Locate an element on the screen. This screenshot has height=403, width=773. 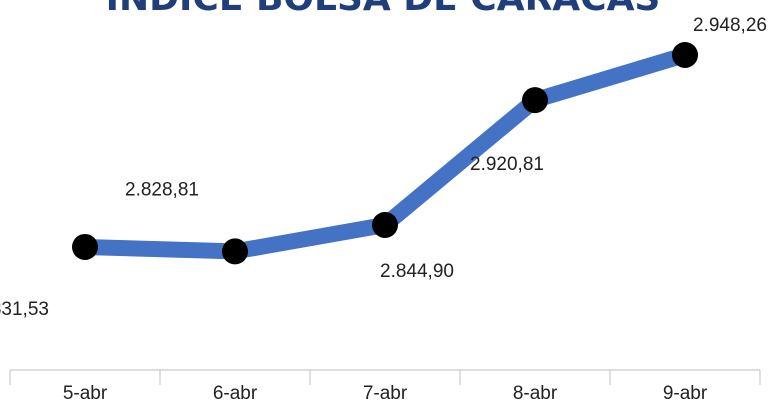
data-label: 2.828,81 is located at coordinates (162, 189).